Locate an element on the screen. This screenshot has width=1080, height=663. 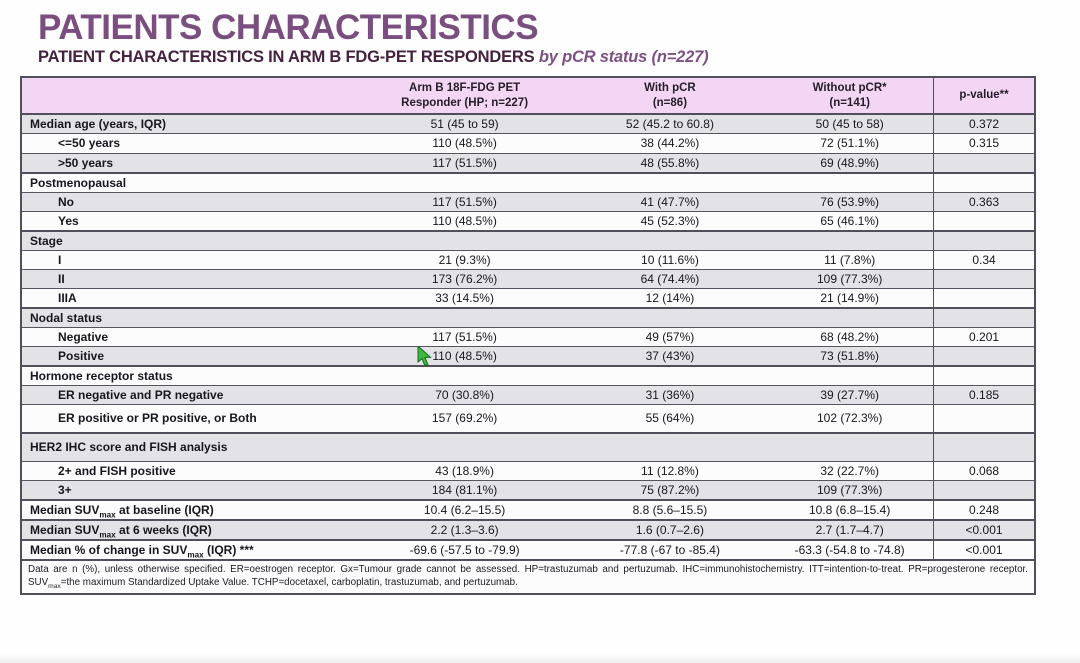
subtitle-qualifier: by pCR status (n=227) is located at coordinates (623, 57).